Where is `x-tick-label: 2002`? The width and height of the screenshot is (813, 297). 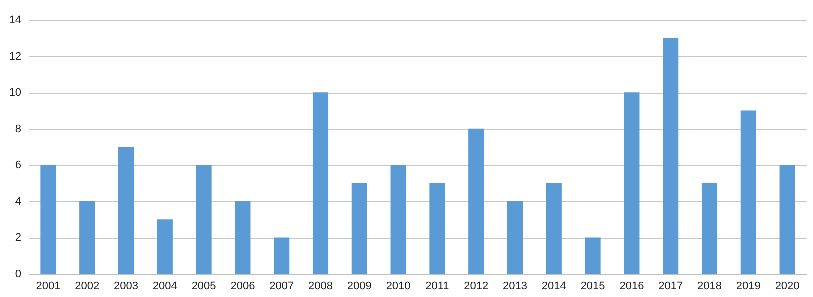 x-tick-label: 2002 is located at coordinates (87, 286).